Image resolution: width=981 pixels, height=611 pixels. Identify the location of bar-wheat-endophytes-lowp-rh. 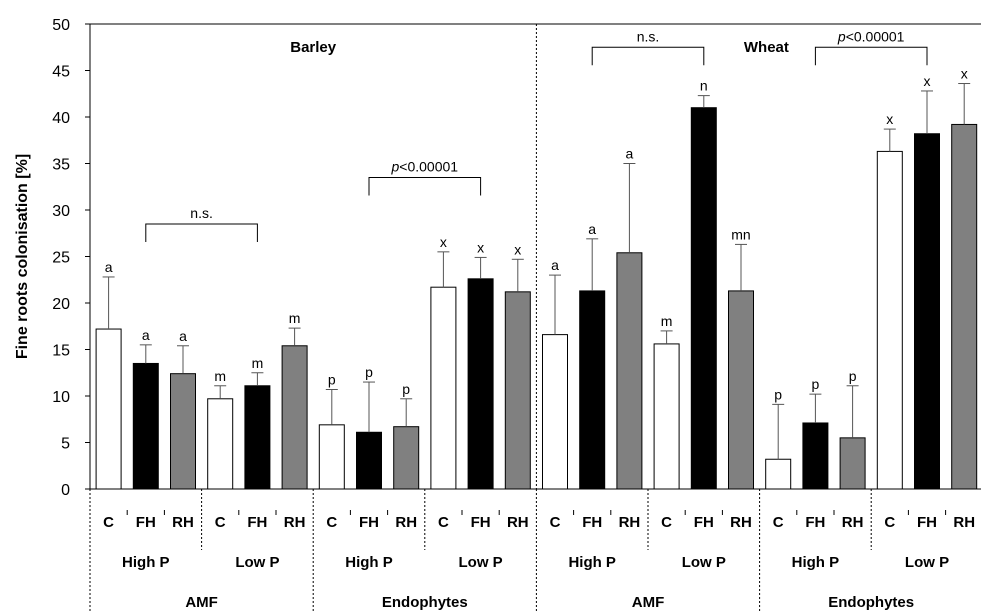
(964, 306).